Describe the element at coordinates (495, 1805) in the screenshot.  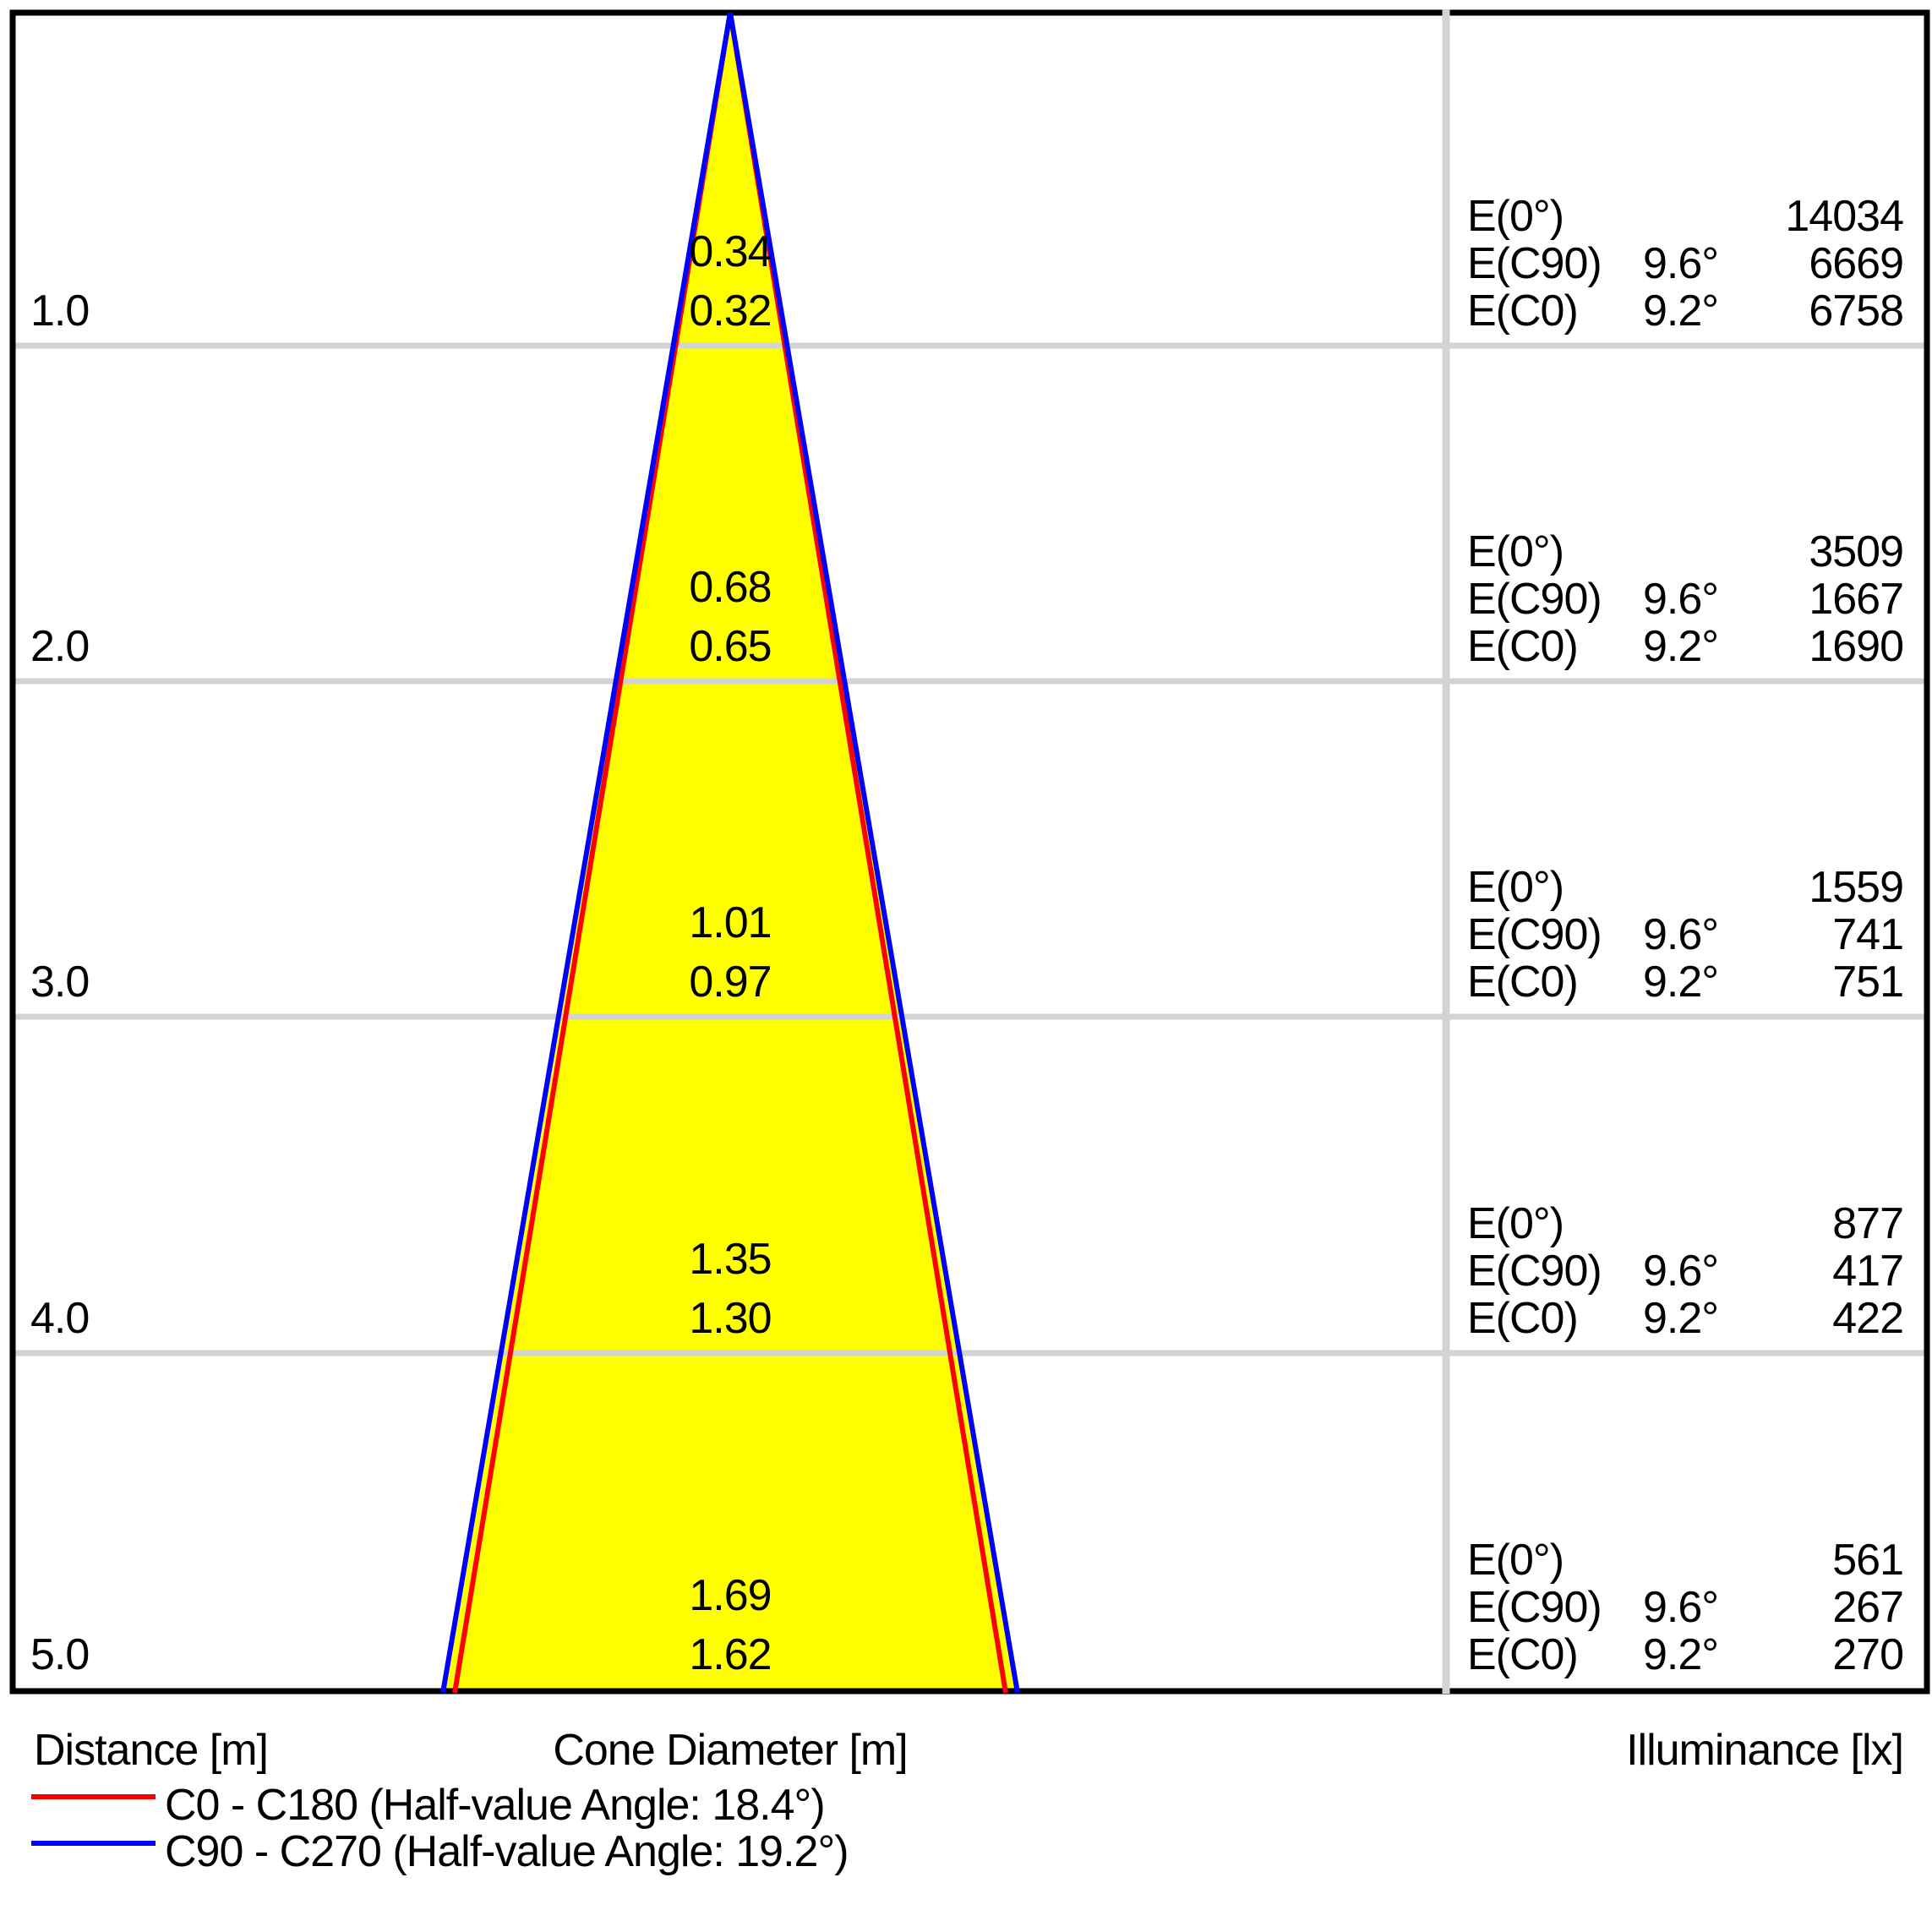
I see `legend-label-c0-c180: C0 - C180 (Half-value Angle: 18.4°)` at that location.